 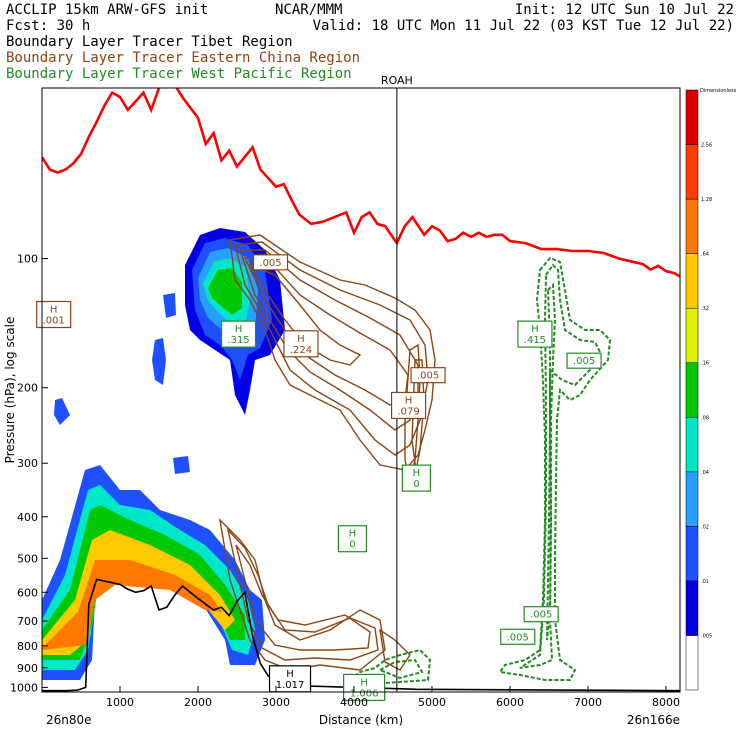 What do you see at coordinates (705, 309) in the screenshot?
I see `colorbar-level: .32` at bounding box center [705, 309].